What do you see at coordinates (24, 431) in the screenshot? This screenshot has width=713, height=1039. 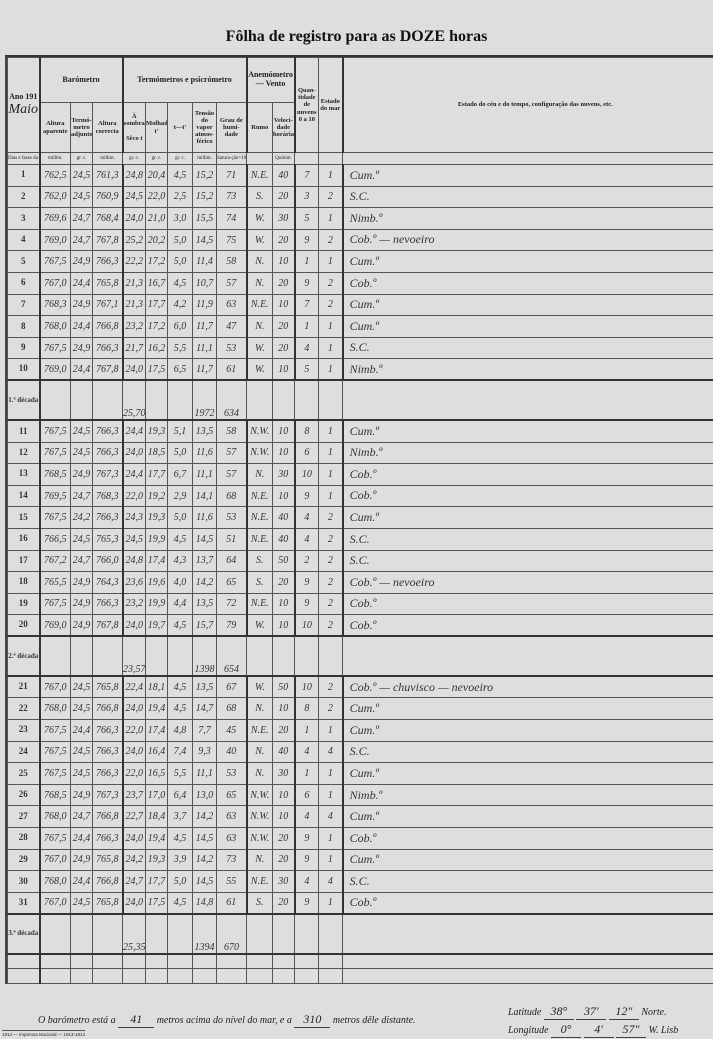 I see `day-number: 11` at bounding box center [24, 431].